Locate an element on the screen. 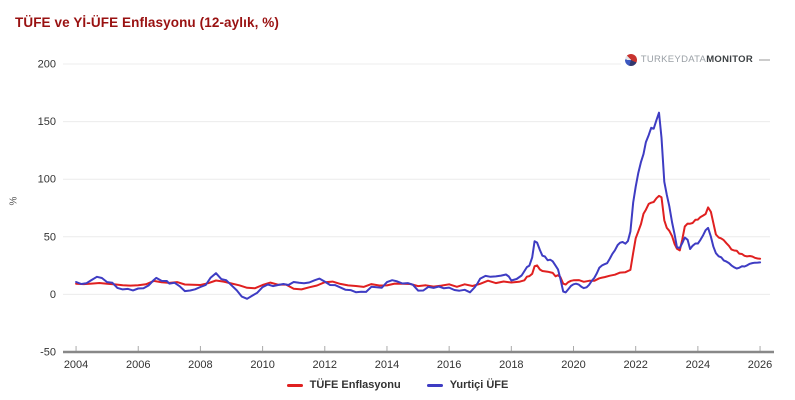 Image resolution: width=795 pixels, height=400 pixels. chart-legend: TÜFE Enflasyonu Yurtiçi ÜFE is located at coordinates (397, 385).